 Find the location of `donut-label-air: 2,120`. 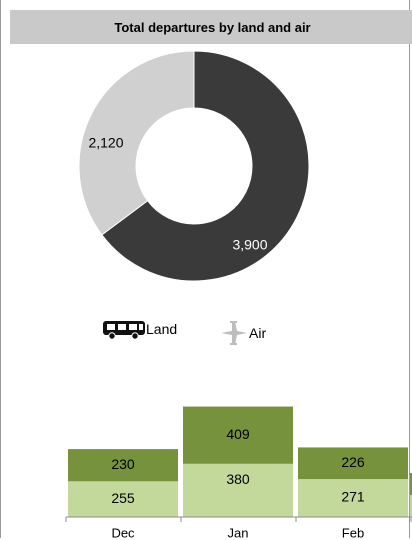

donut-label-air: 2,120 is located at coordinates (105, 143).